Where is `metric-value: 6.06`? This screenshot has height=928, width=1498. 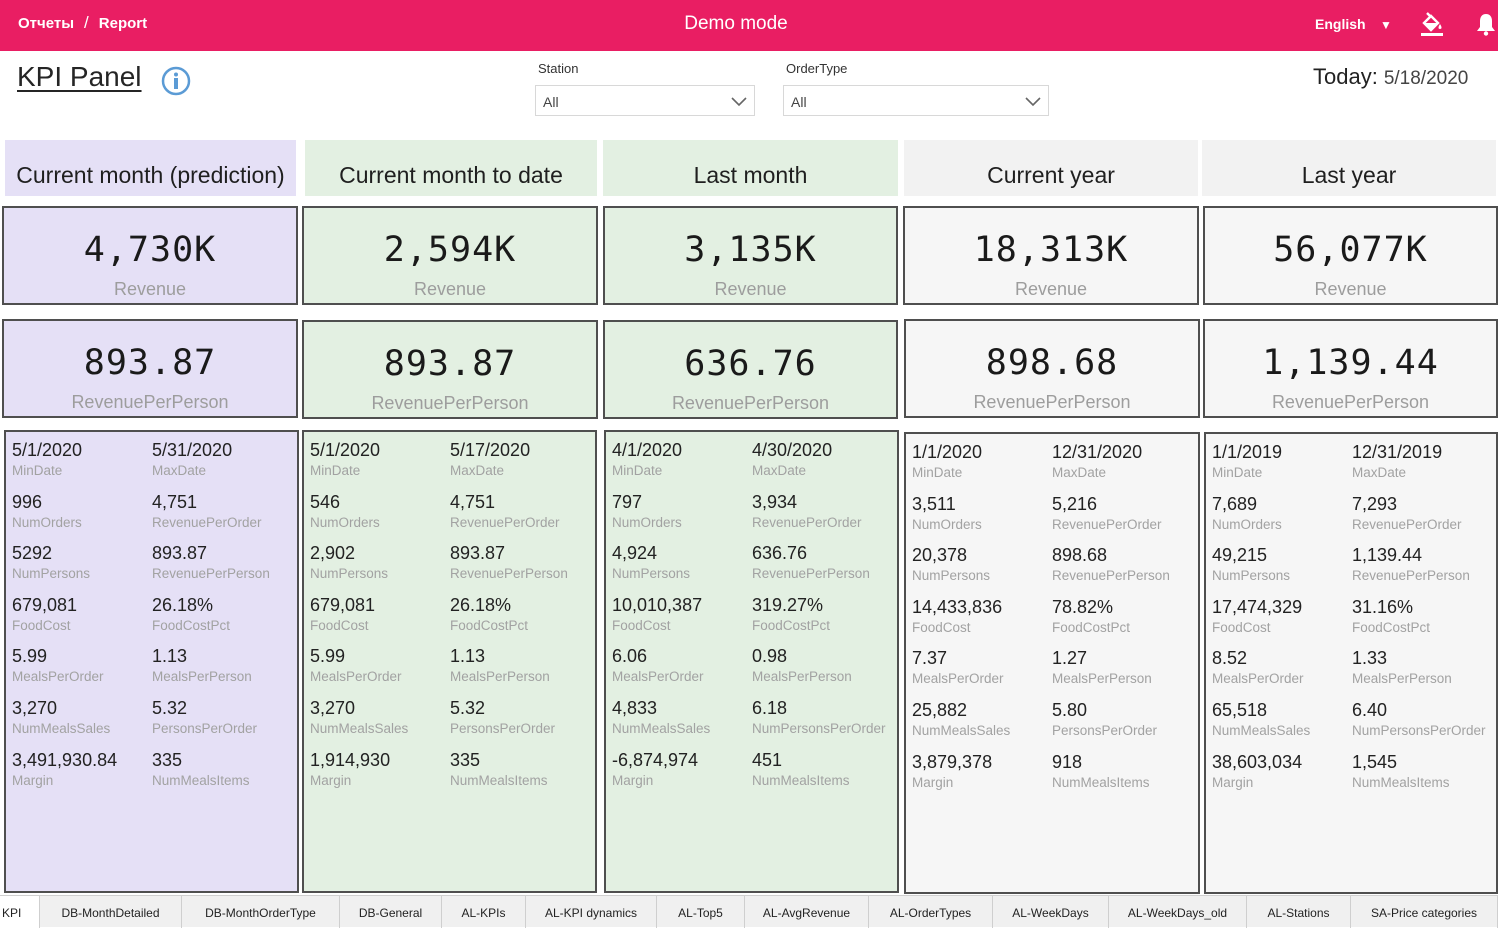 metric-value: 6.06 is located at coordinates (630, 656).